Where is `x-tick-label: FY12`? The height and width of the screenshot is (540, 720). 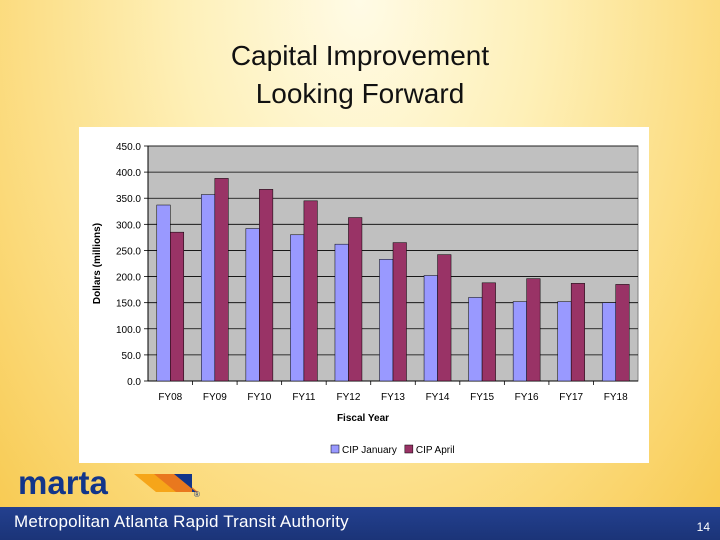
x-tick-label: FY12 is located at coordinates (349, 397).